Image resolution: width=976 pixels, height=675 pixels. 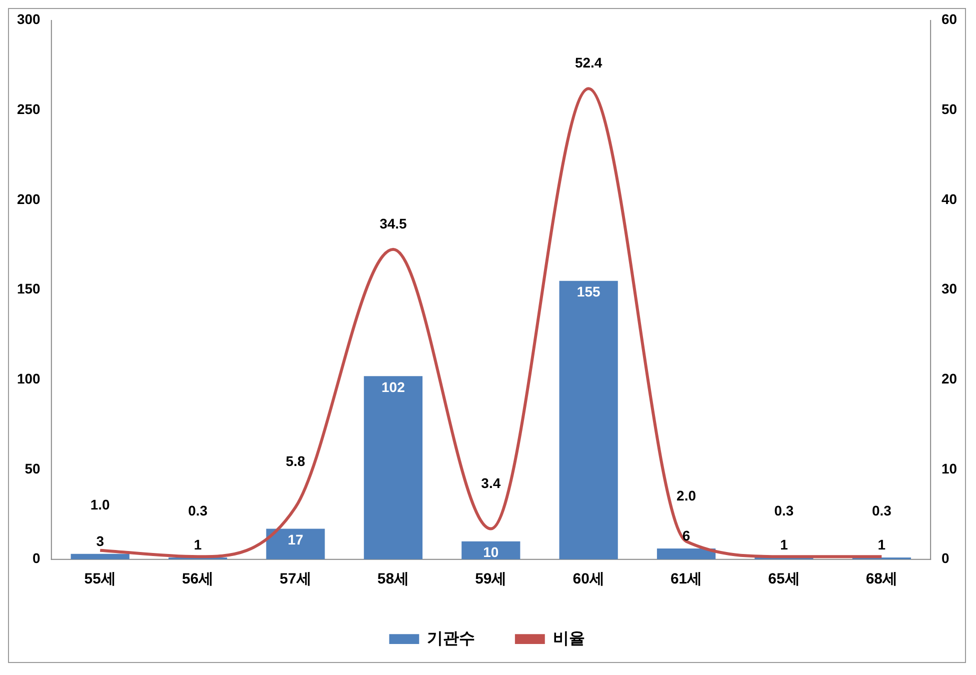 What do you see at coordinates (949, 19) in the screenshot?
I see `y2-tick-label: 60` at bounding box center [949, 19].